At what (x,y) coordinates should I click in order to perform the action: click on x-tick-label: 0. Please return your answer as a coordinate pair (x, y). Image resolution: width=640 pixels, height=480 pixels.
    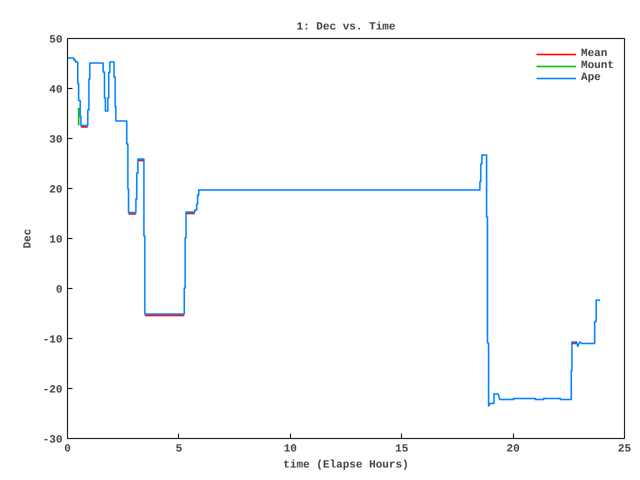
    Looking at the image, I should click on (67, 450).